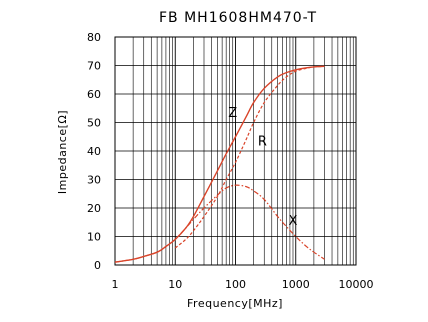 The width and height of the screenshot is (428, 322). Describe the element at coordinates (94, 208) in the screenshot. I see `y-tick-label: 20` at that location.